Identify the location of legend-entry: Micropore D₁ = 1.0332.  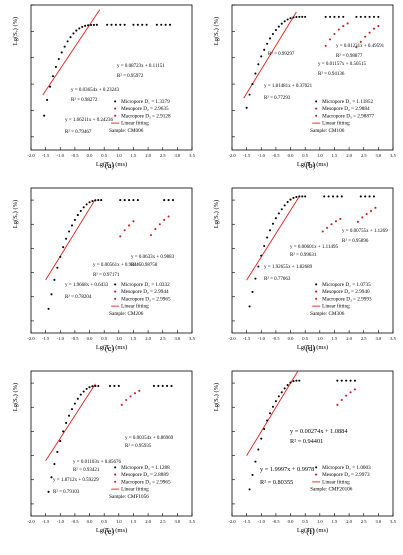
(145, 285).